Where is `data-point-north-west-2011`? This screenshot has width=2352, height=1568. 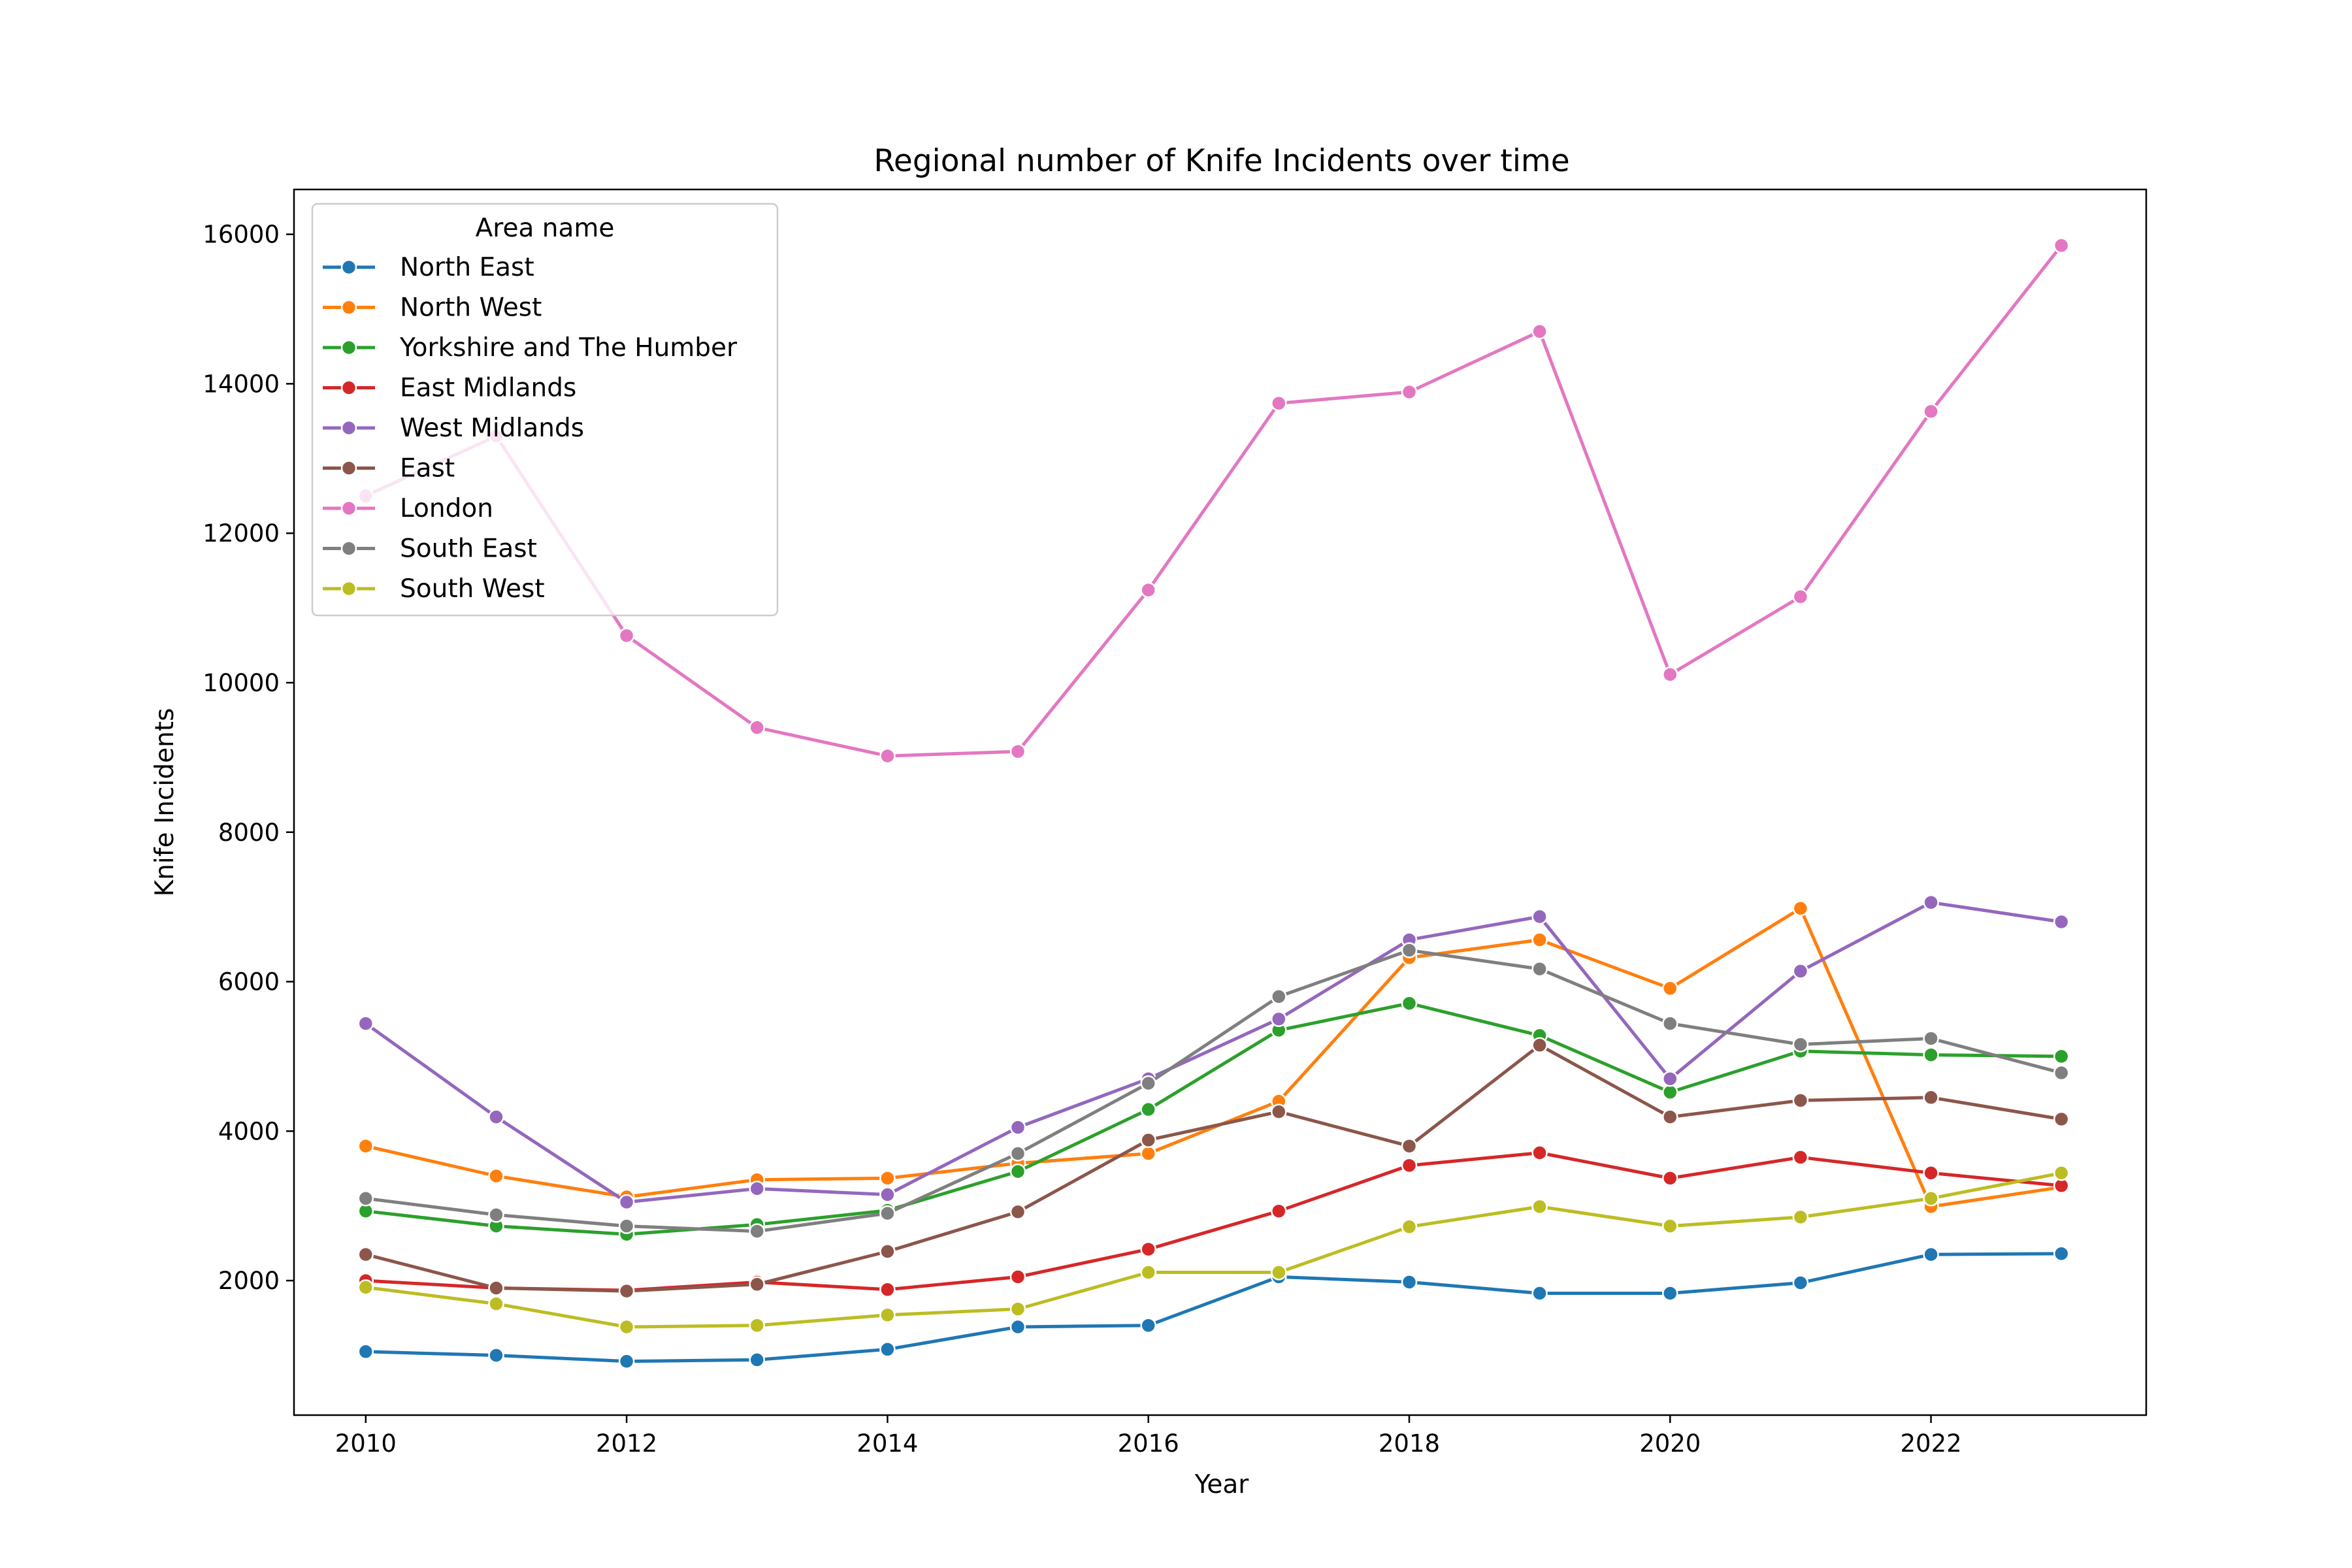
data-point-north-west-2011 is located at coordinates (496, 1176).